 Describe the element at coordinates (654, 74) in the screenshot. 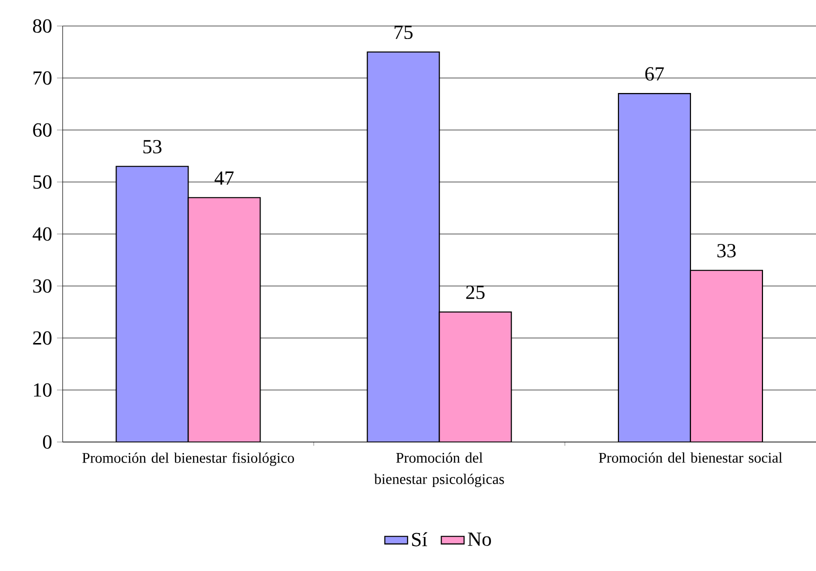

I see `data-label: 67` at that location.